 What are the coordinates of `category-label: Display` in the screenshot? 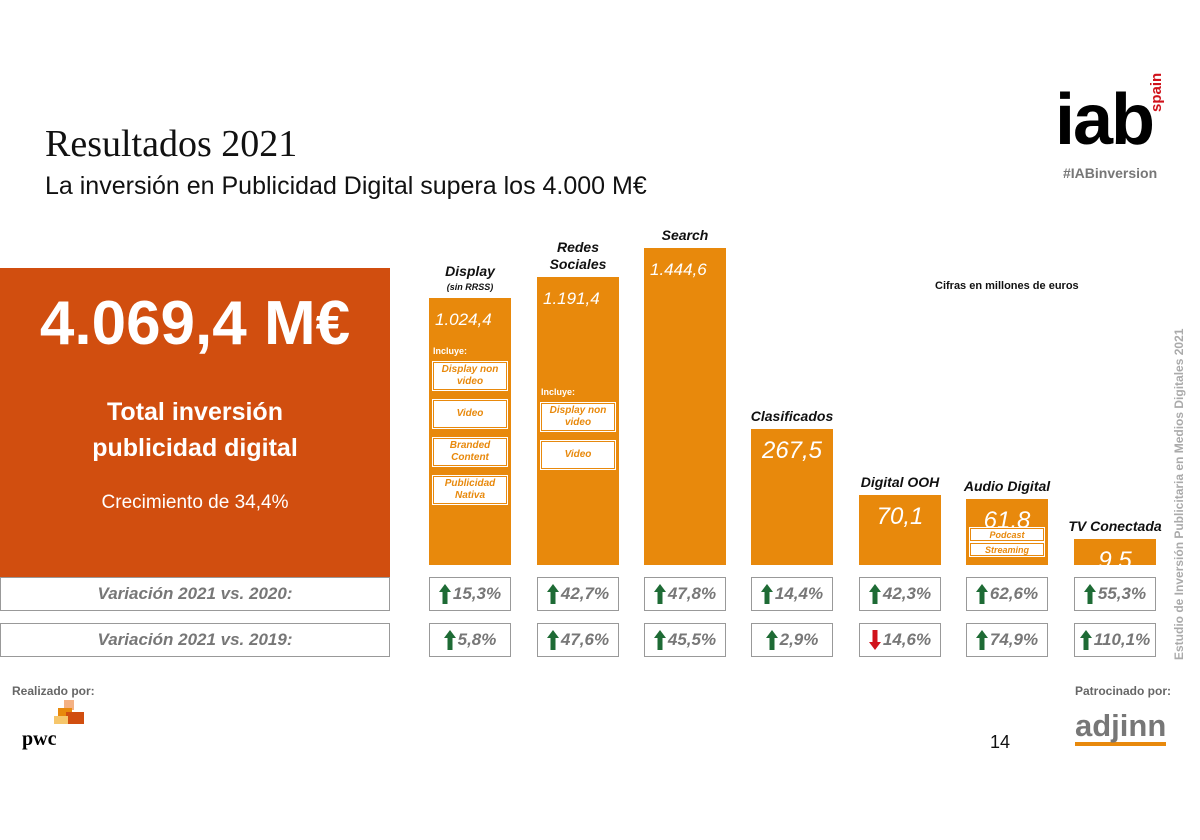 It's located at (470, 271).